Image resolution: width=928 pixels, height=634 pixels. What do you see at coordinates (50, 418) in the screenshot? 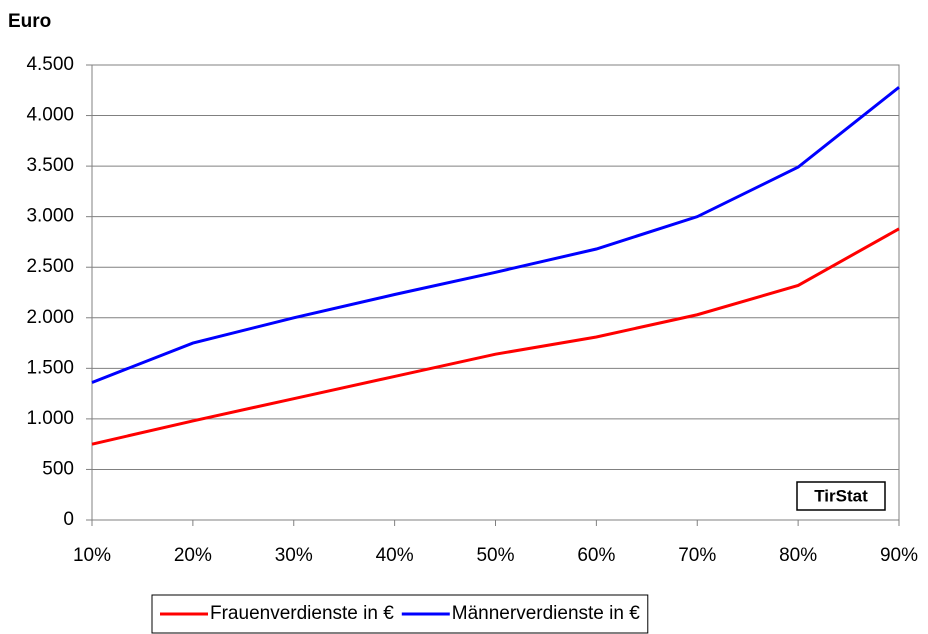
I see `y-tick-label: 1.000` at bounding box center [50, 418].